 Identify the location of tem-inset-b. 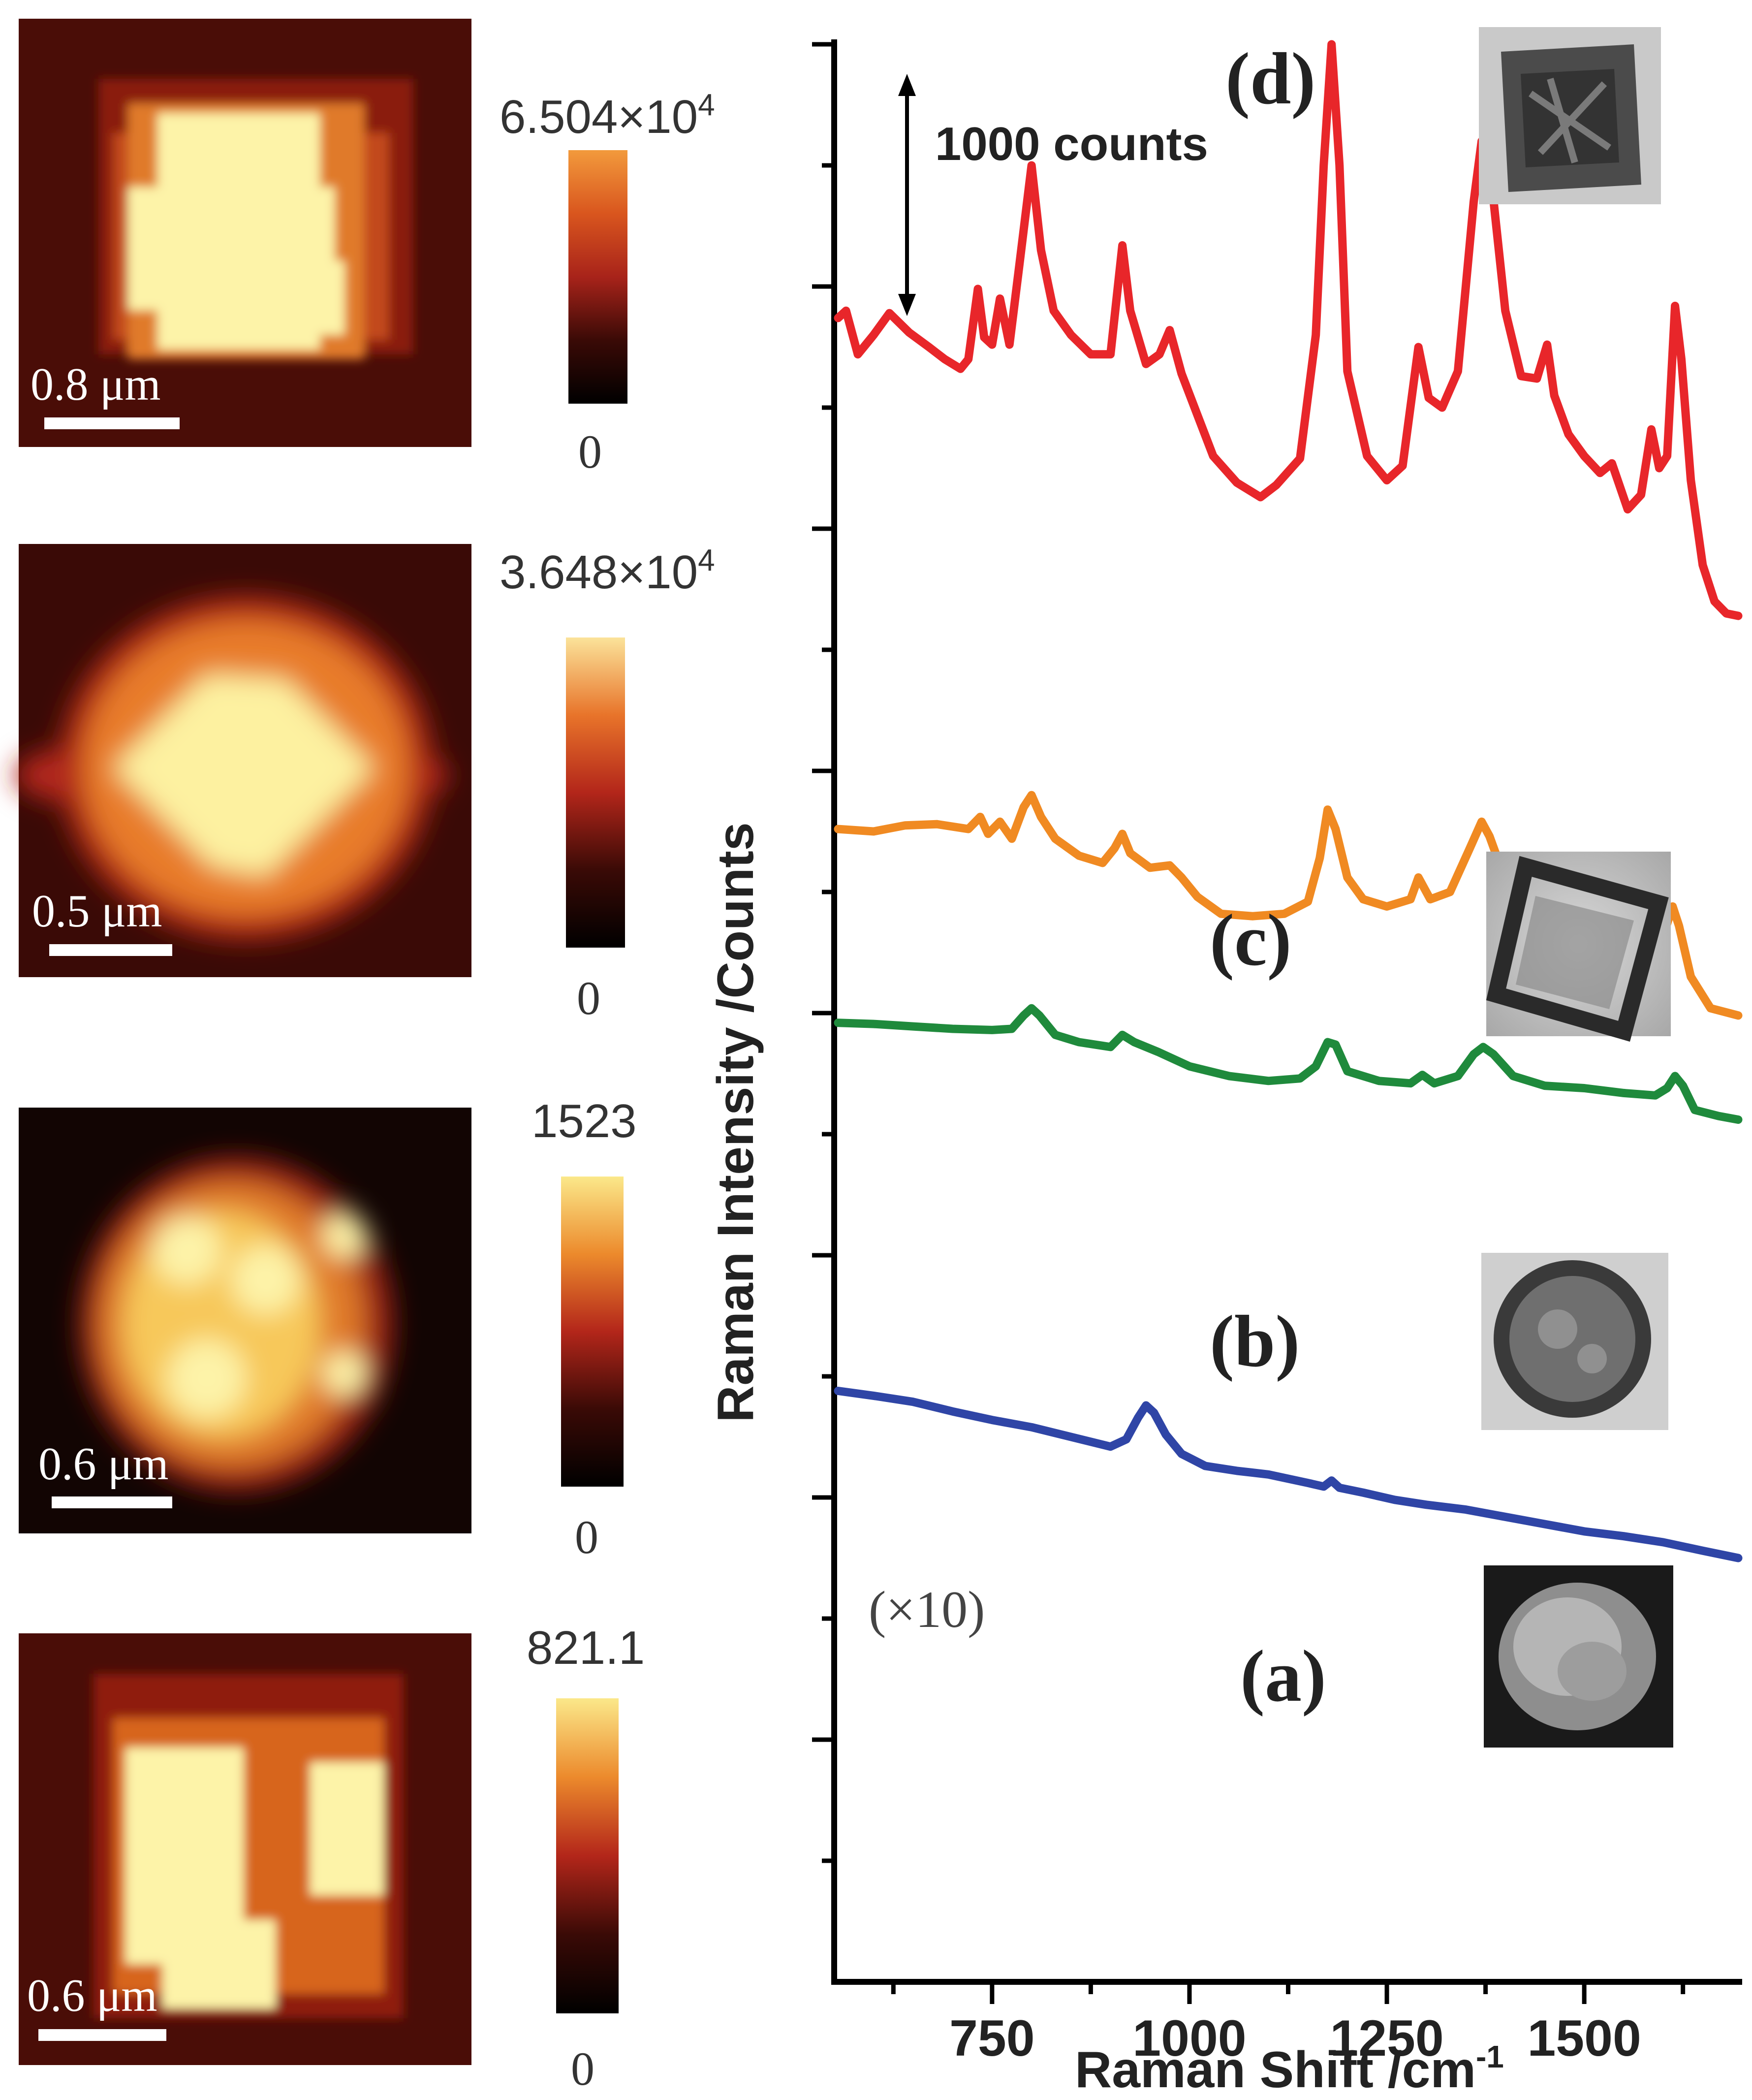
(1574, 1341).